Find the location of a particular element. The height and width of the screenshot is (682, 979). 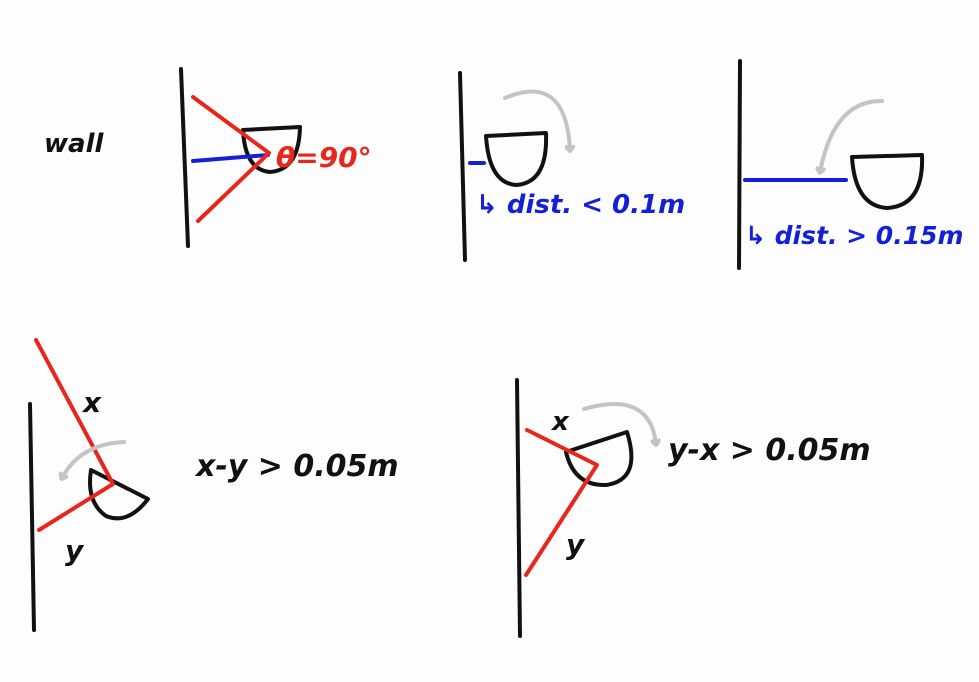

x-label-right: x is located at coordinates (560, 422).